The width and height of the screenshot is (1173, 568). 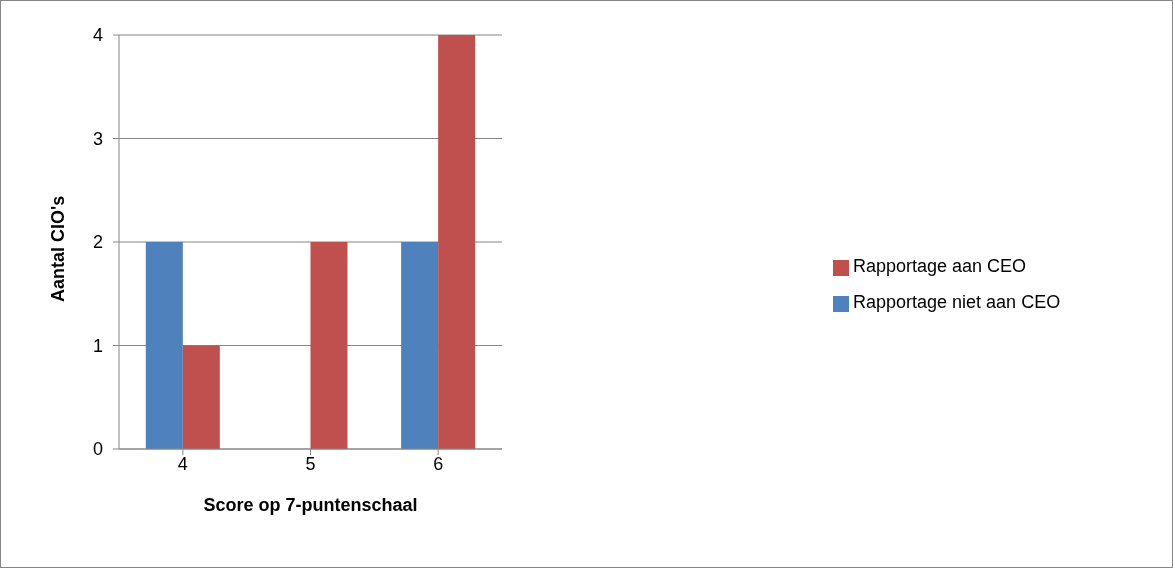 I want to click on x-tick-label: 6, so click(x=438, y=463).